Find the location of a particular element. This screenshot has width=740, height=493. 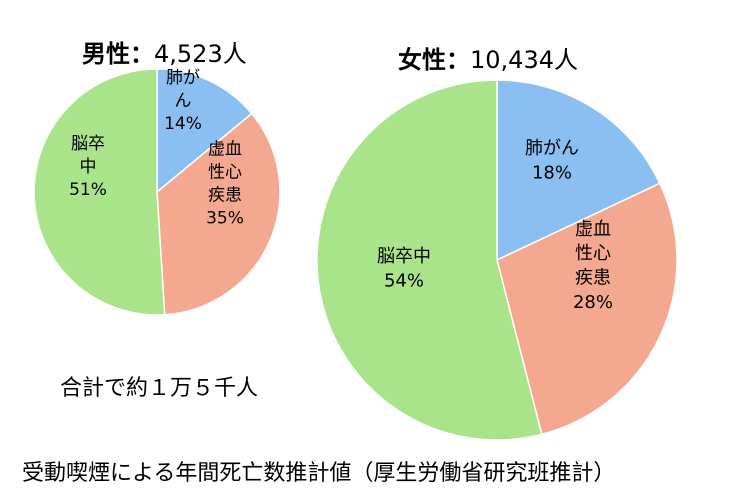

female-title-label: 女性： is located at coordinates (434, 60).